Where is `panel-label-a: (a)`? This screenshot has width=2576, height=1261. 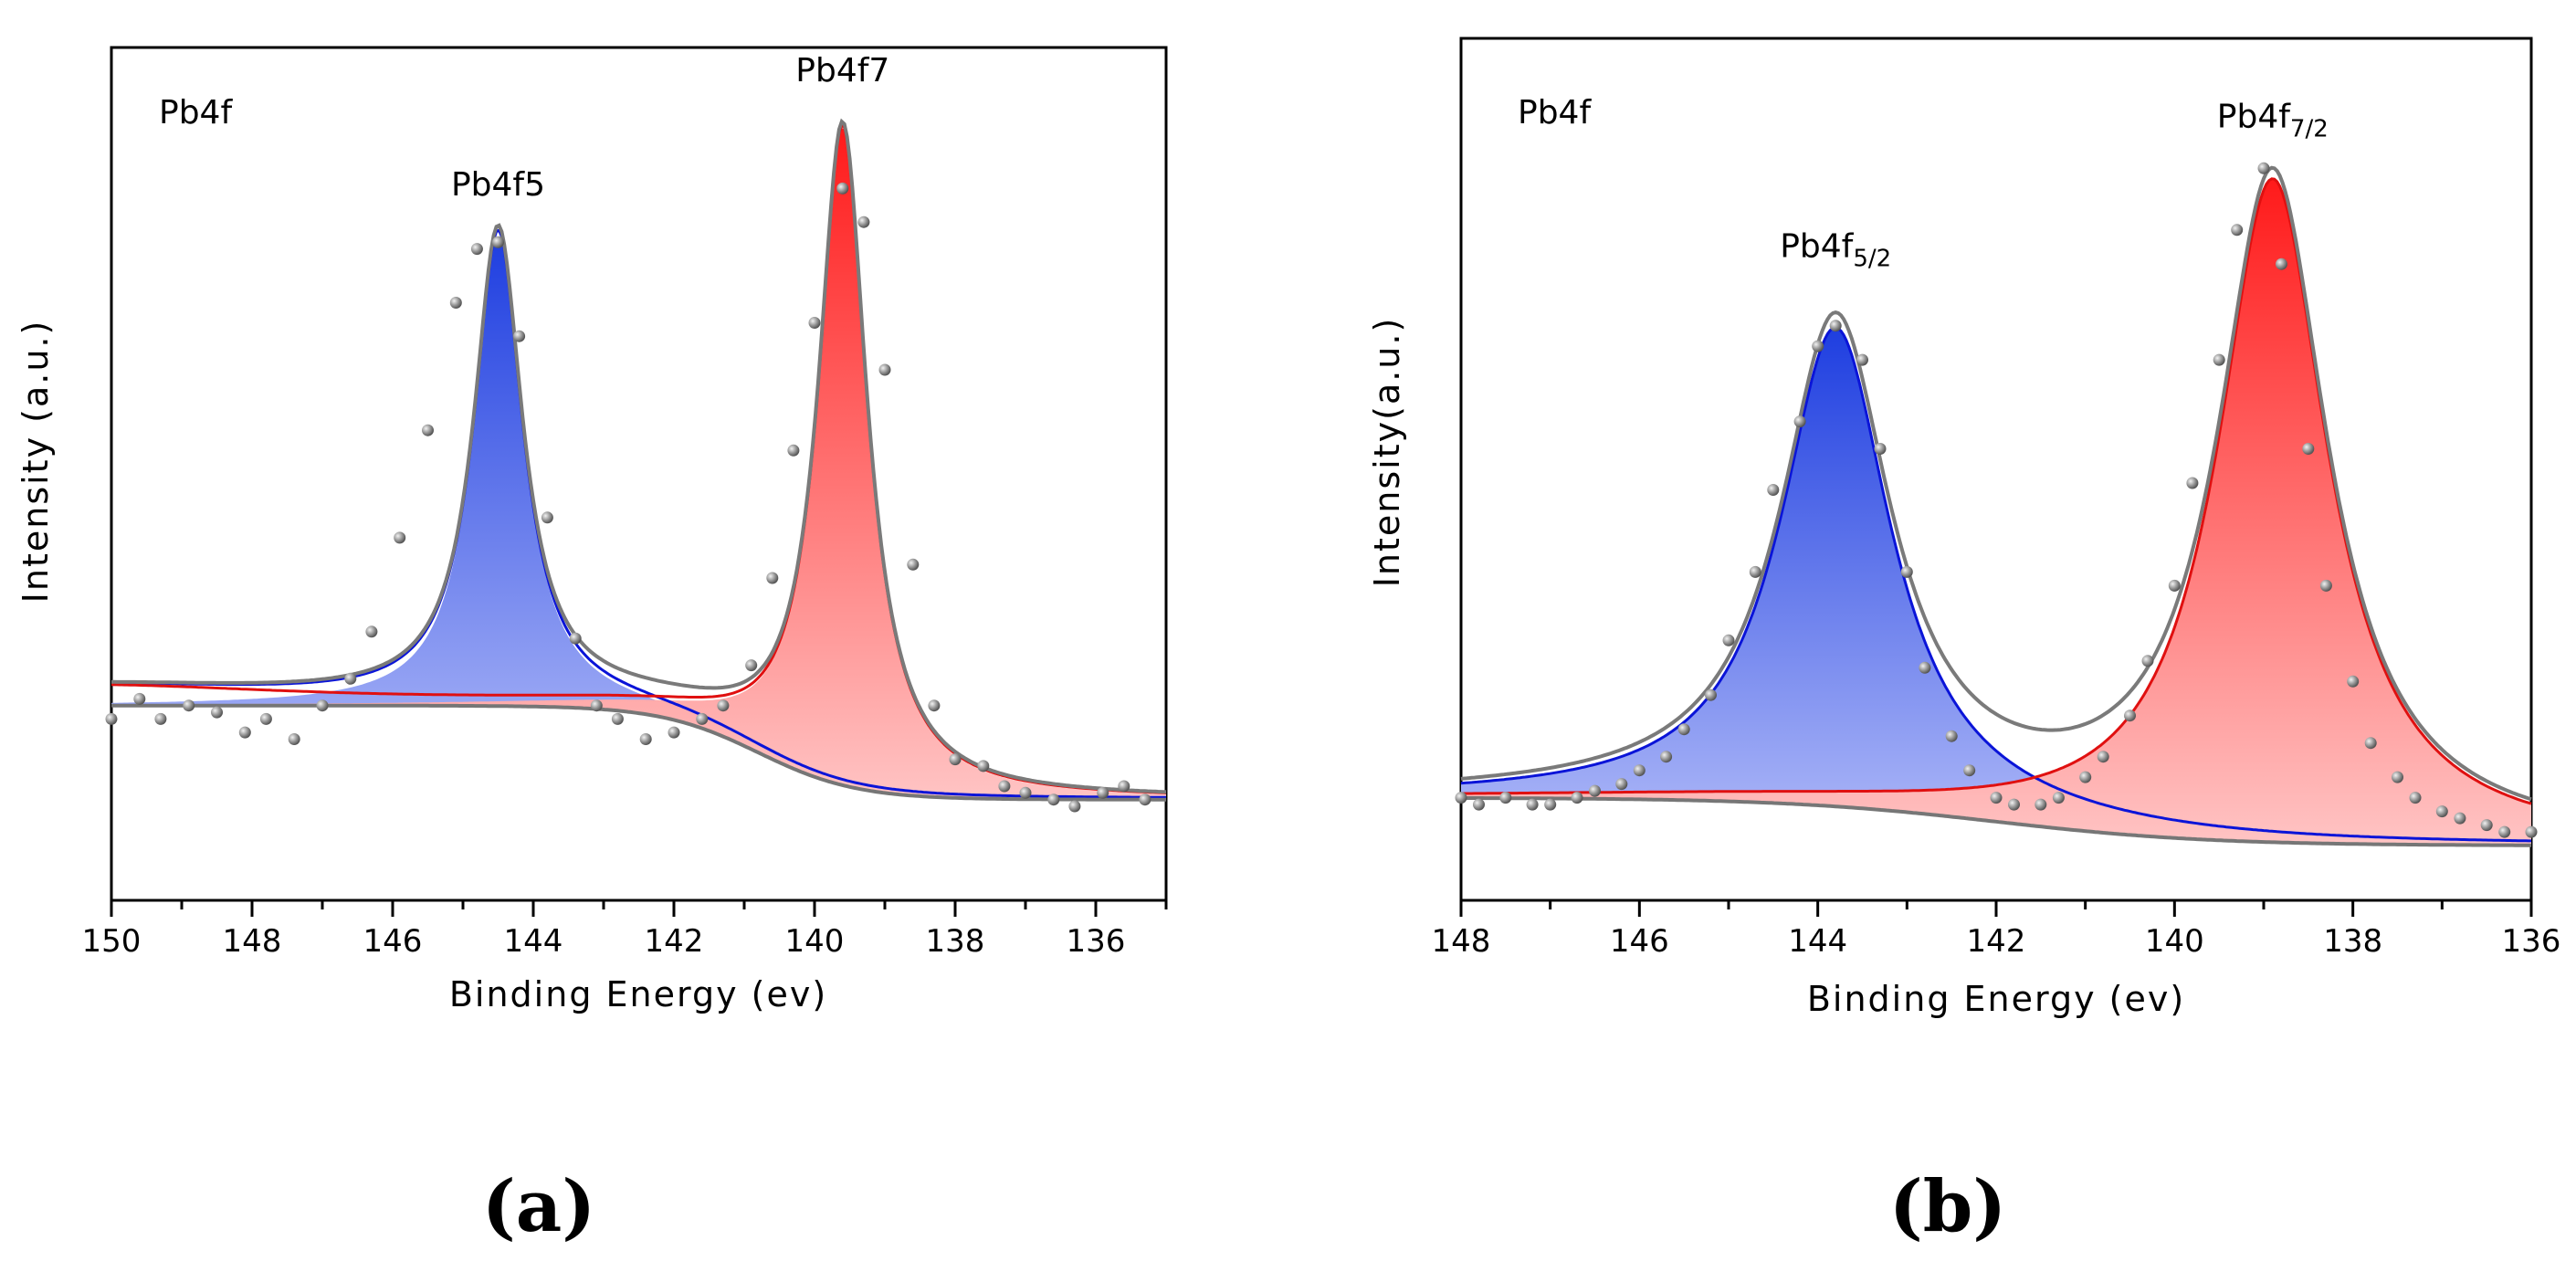
panel-label-a: (a) is located at coordinates (538, 1206).